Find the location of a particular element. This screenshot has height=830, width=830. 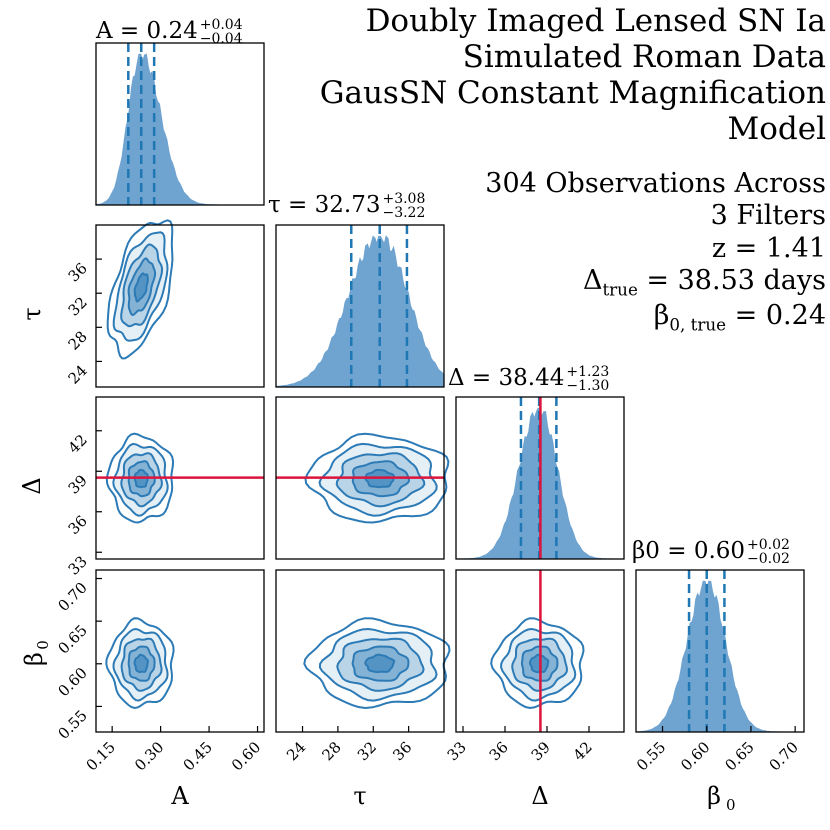

panel-frame-delta-beta0 is located at coordinates (540, 651).